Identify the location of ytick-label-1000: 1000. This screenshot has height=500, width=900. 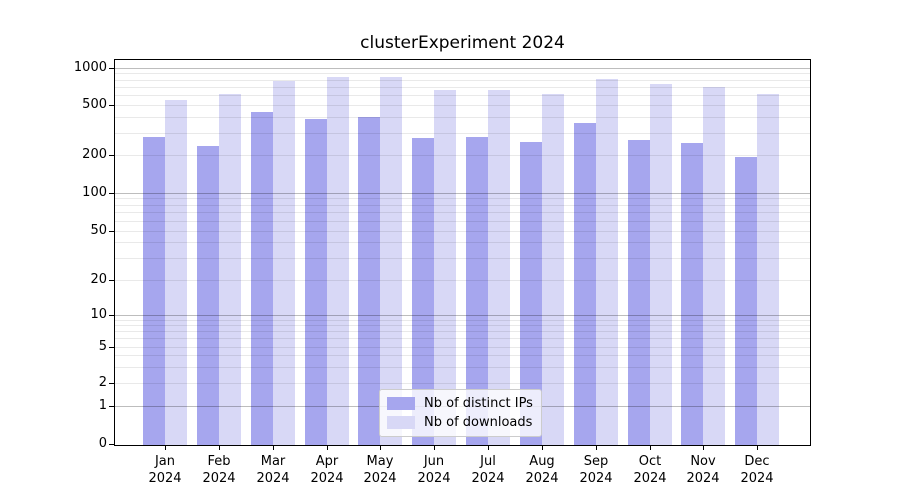
(90, 67).